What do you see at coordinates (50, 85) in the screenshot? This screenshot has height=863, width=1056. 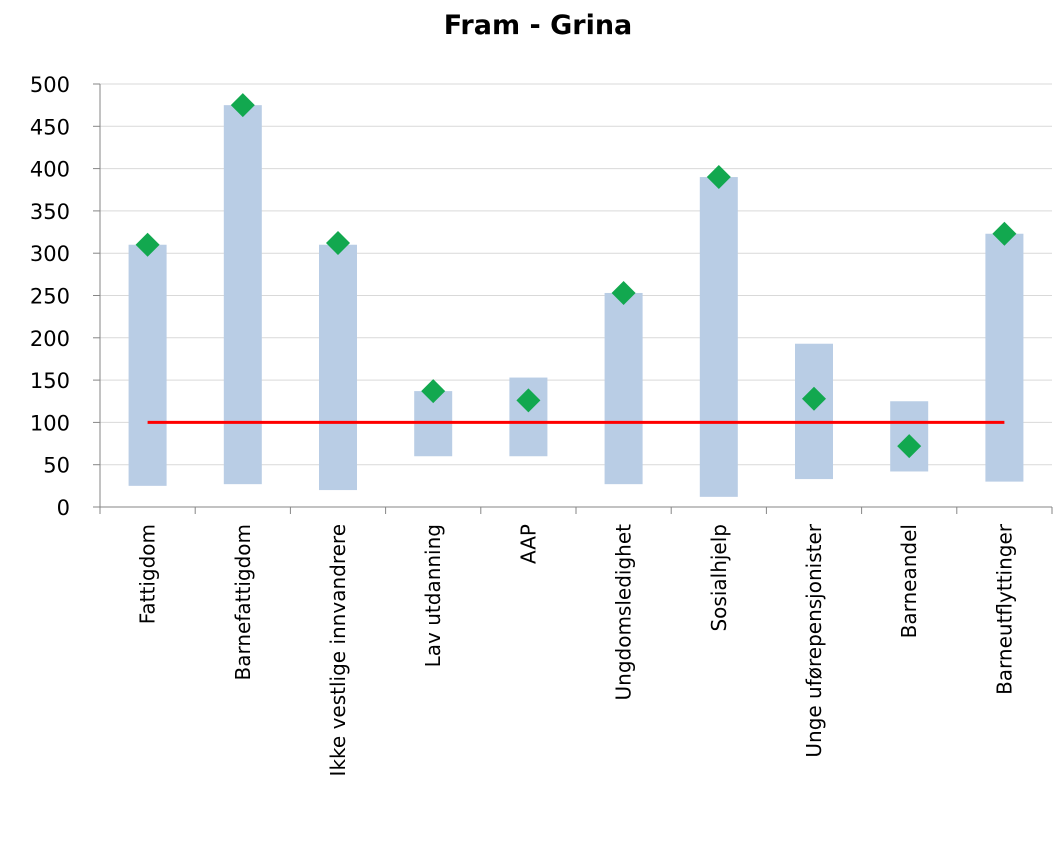 I see `y-tick-label: 500` at bounding box center [50, 85].